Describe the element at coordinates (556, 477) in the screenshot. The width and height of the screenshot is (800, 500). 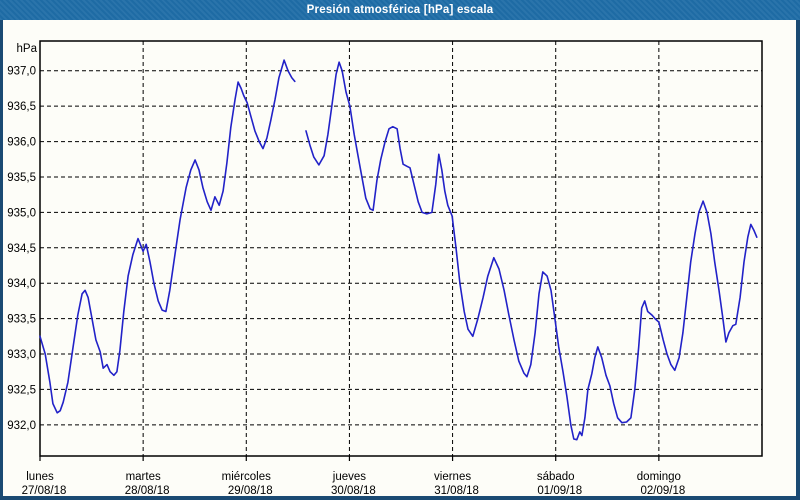
I see `day-name-label: sábado` at that location.